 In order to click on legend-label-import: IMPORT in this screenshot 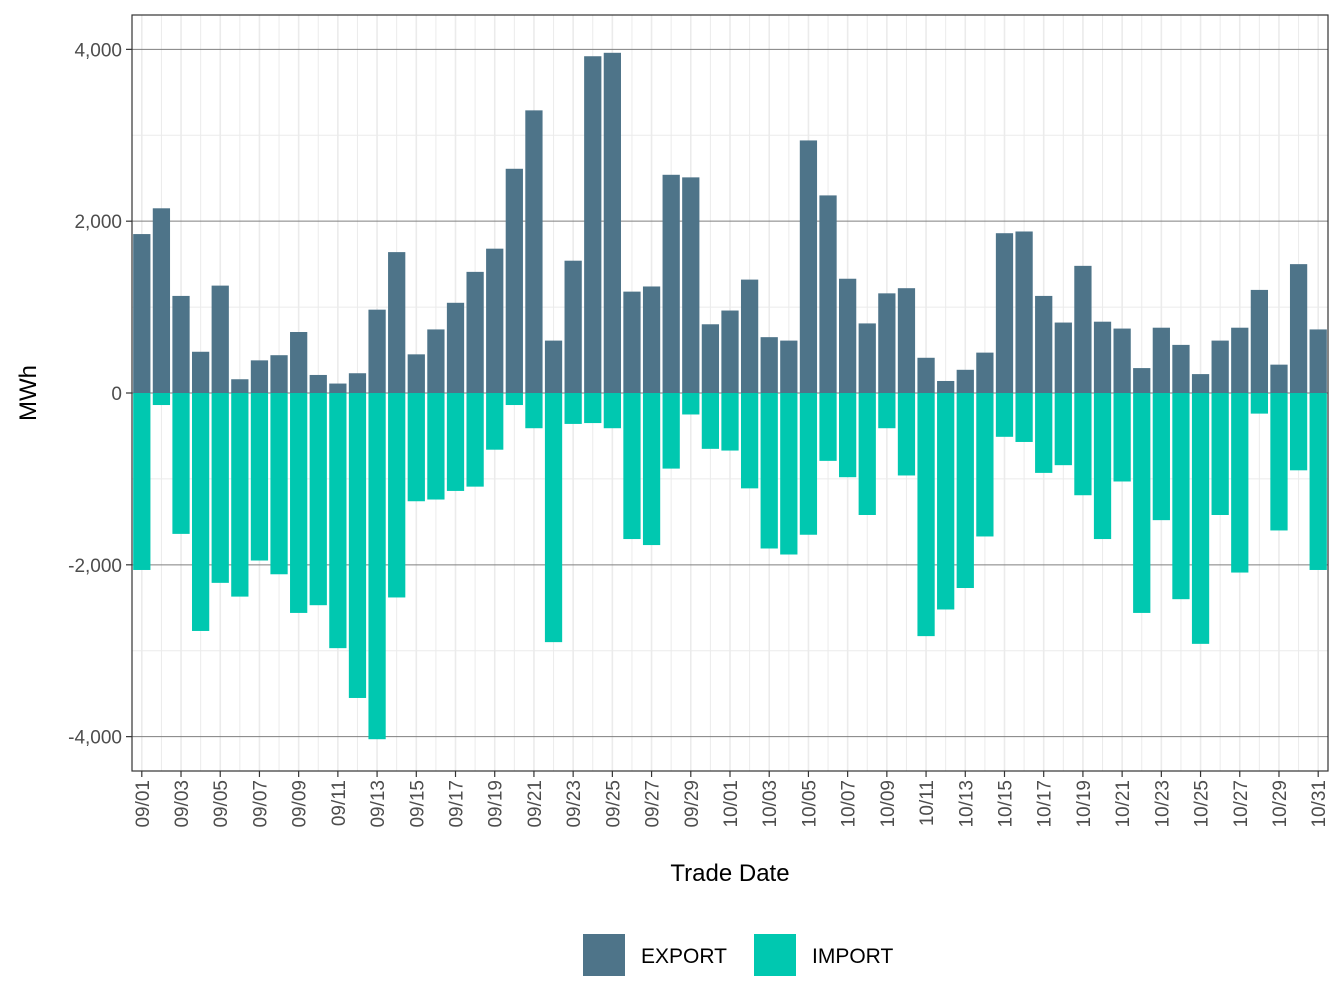, I will do `click(852, 956)`.